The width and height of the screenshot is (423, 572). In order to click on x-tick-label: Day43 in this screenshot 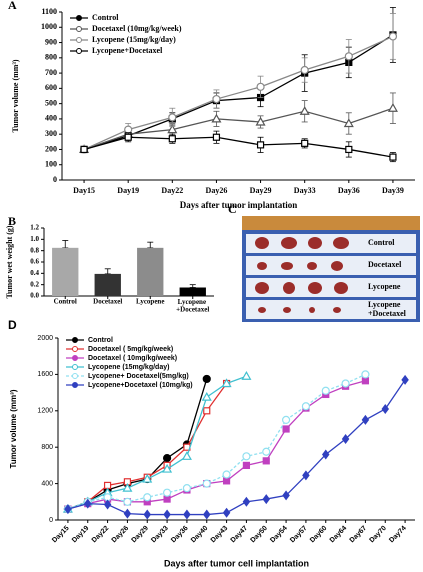, I will do `click(220, 535)`.